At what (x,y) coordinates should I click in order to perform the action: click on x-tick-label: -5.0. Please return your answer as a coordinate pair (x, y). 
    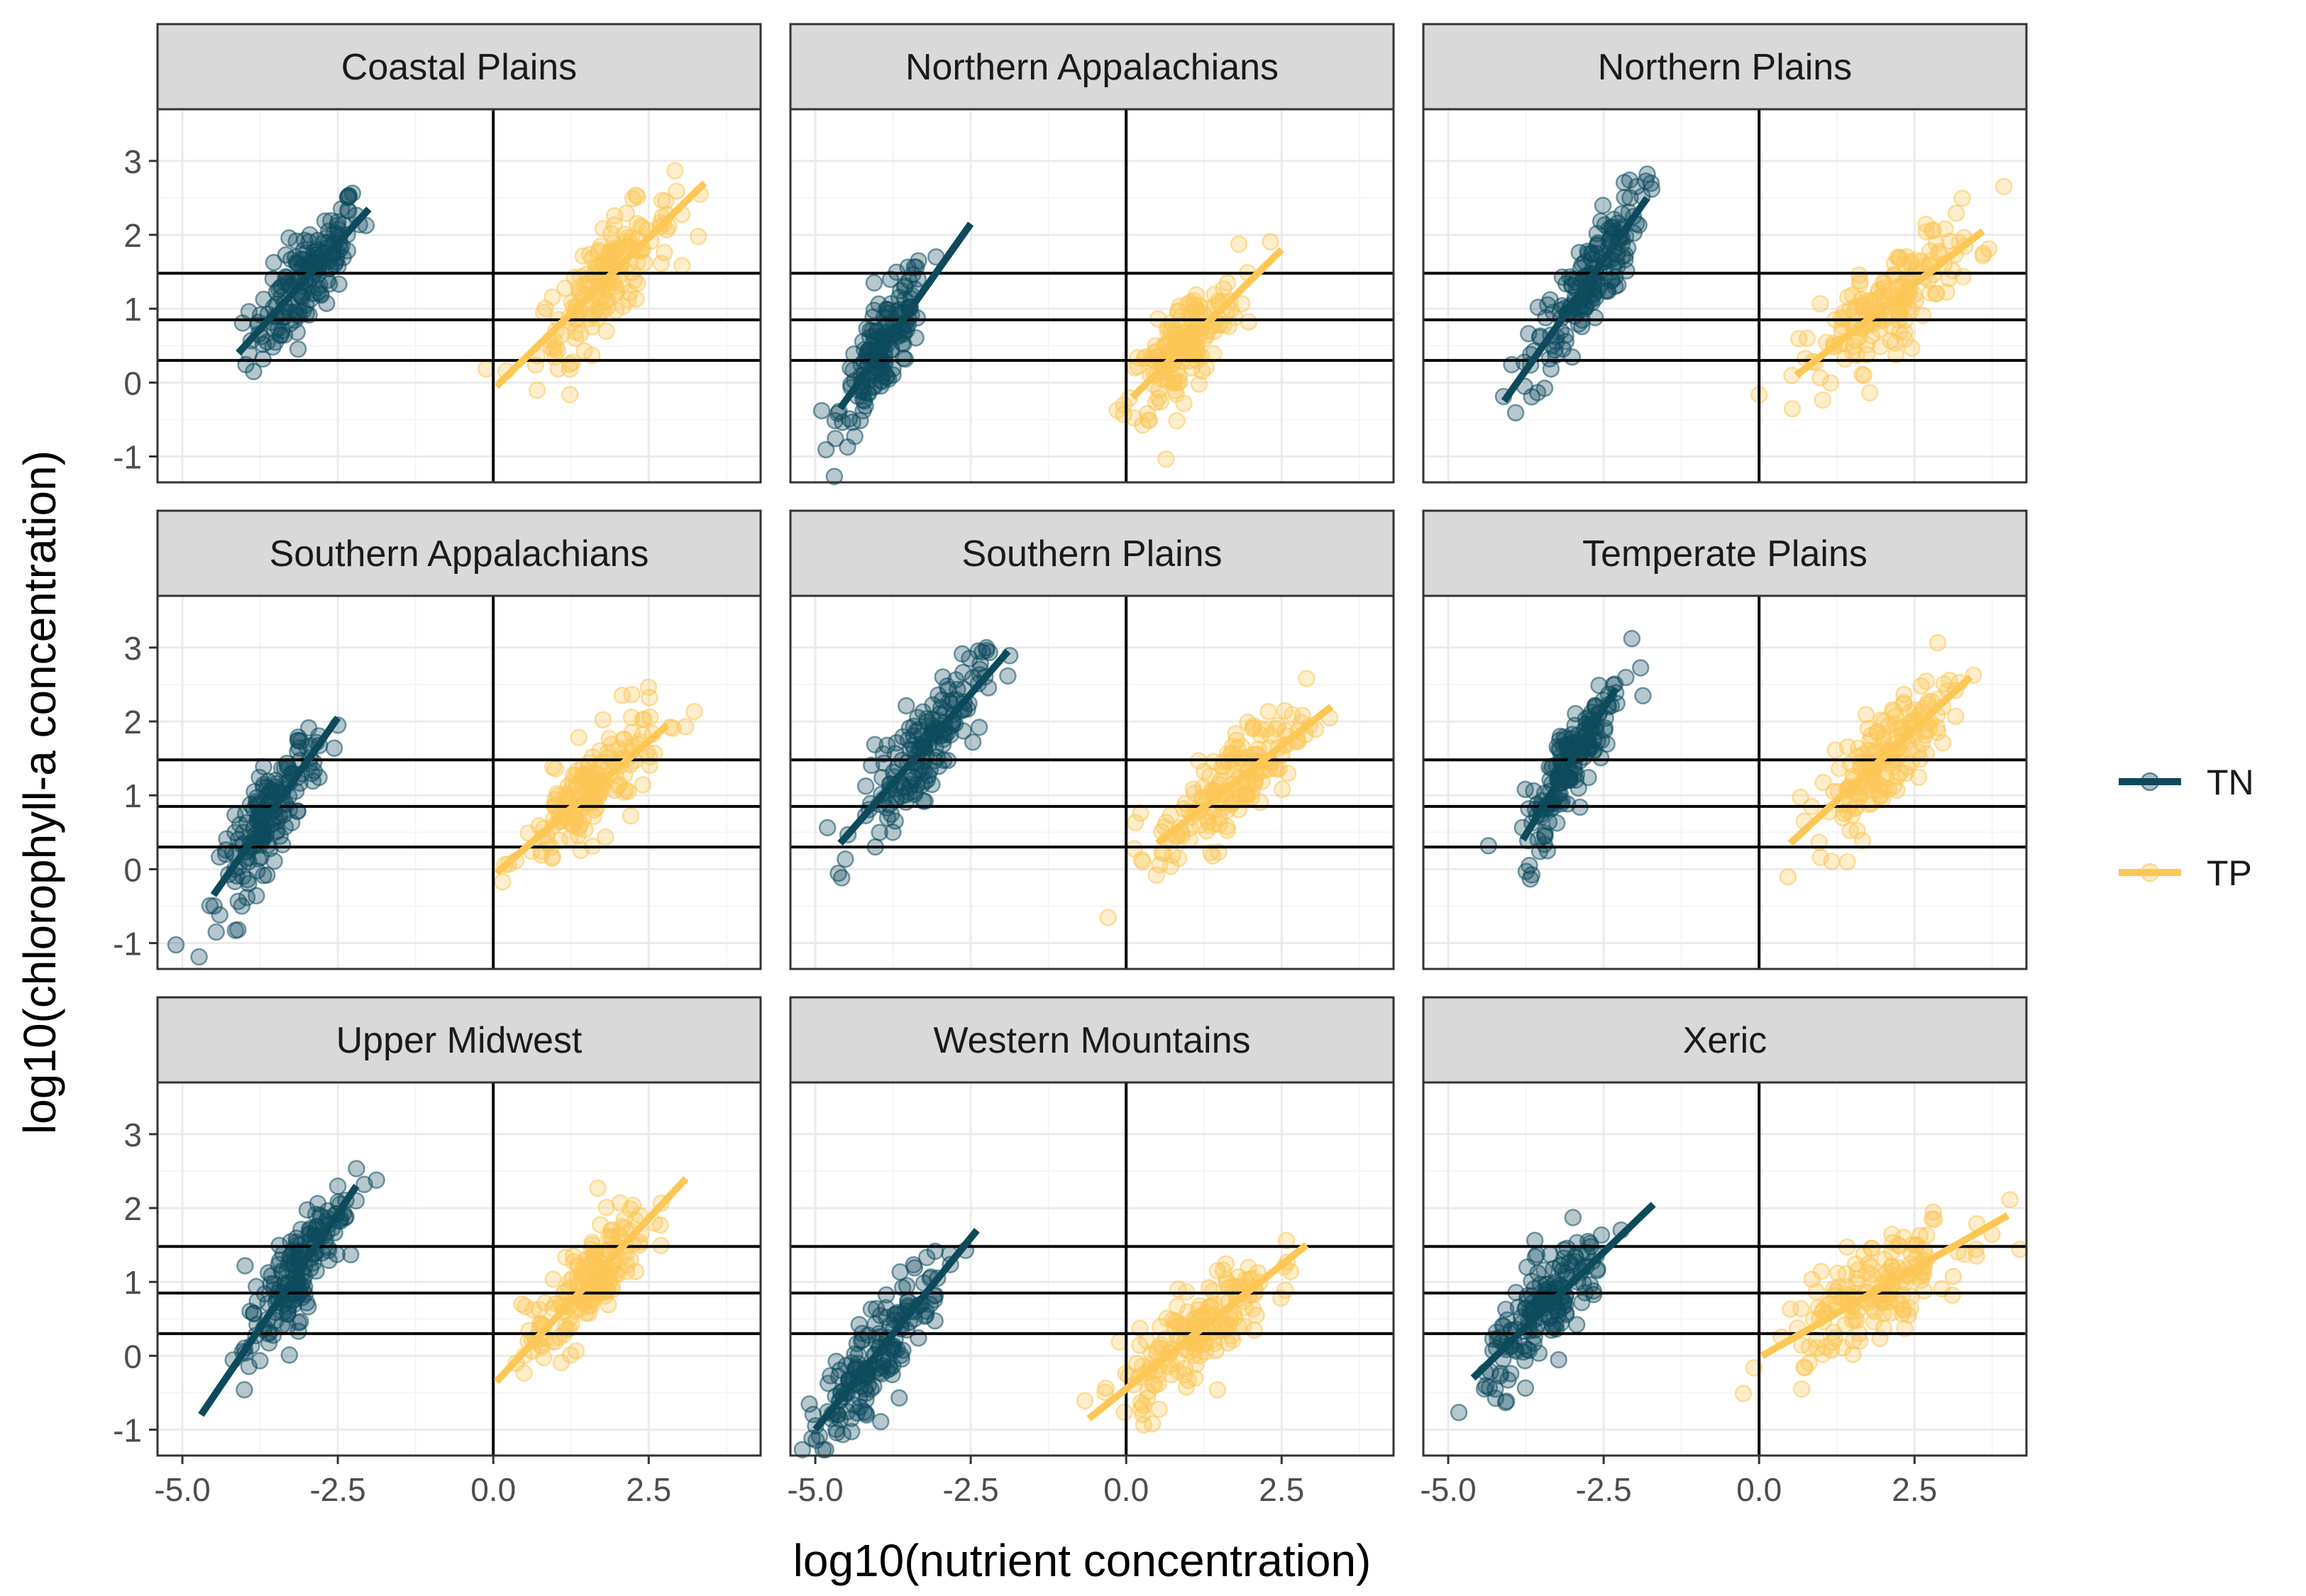
    Looking at the image, I should click on (182, 1490).